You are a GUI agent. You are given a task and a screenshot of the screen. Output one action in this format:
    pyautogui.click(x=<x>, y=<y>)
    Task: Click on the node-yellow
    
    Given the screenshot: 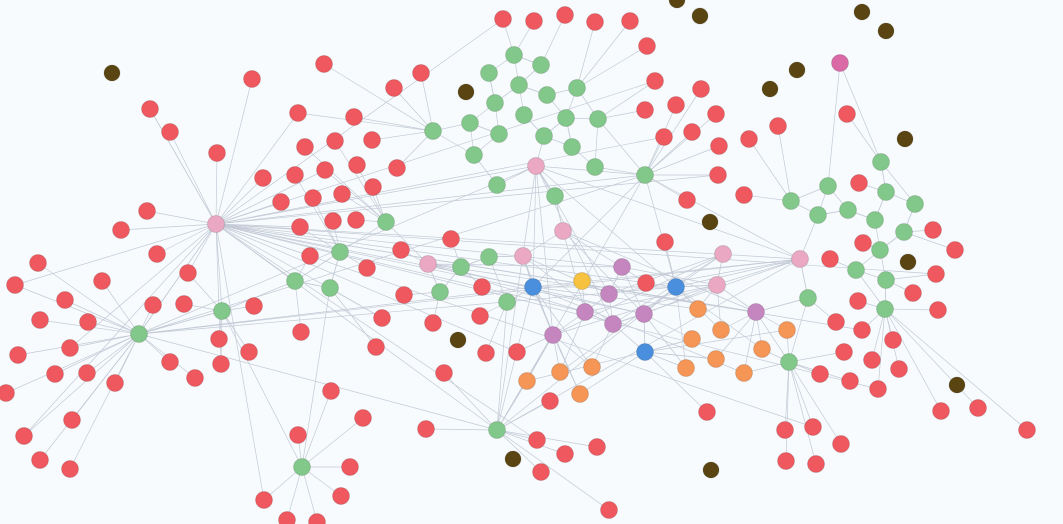 What is the action you would take?
    pyautogui.click(x=582, y=281)
    